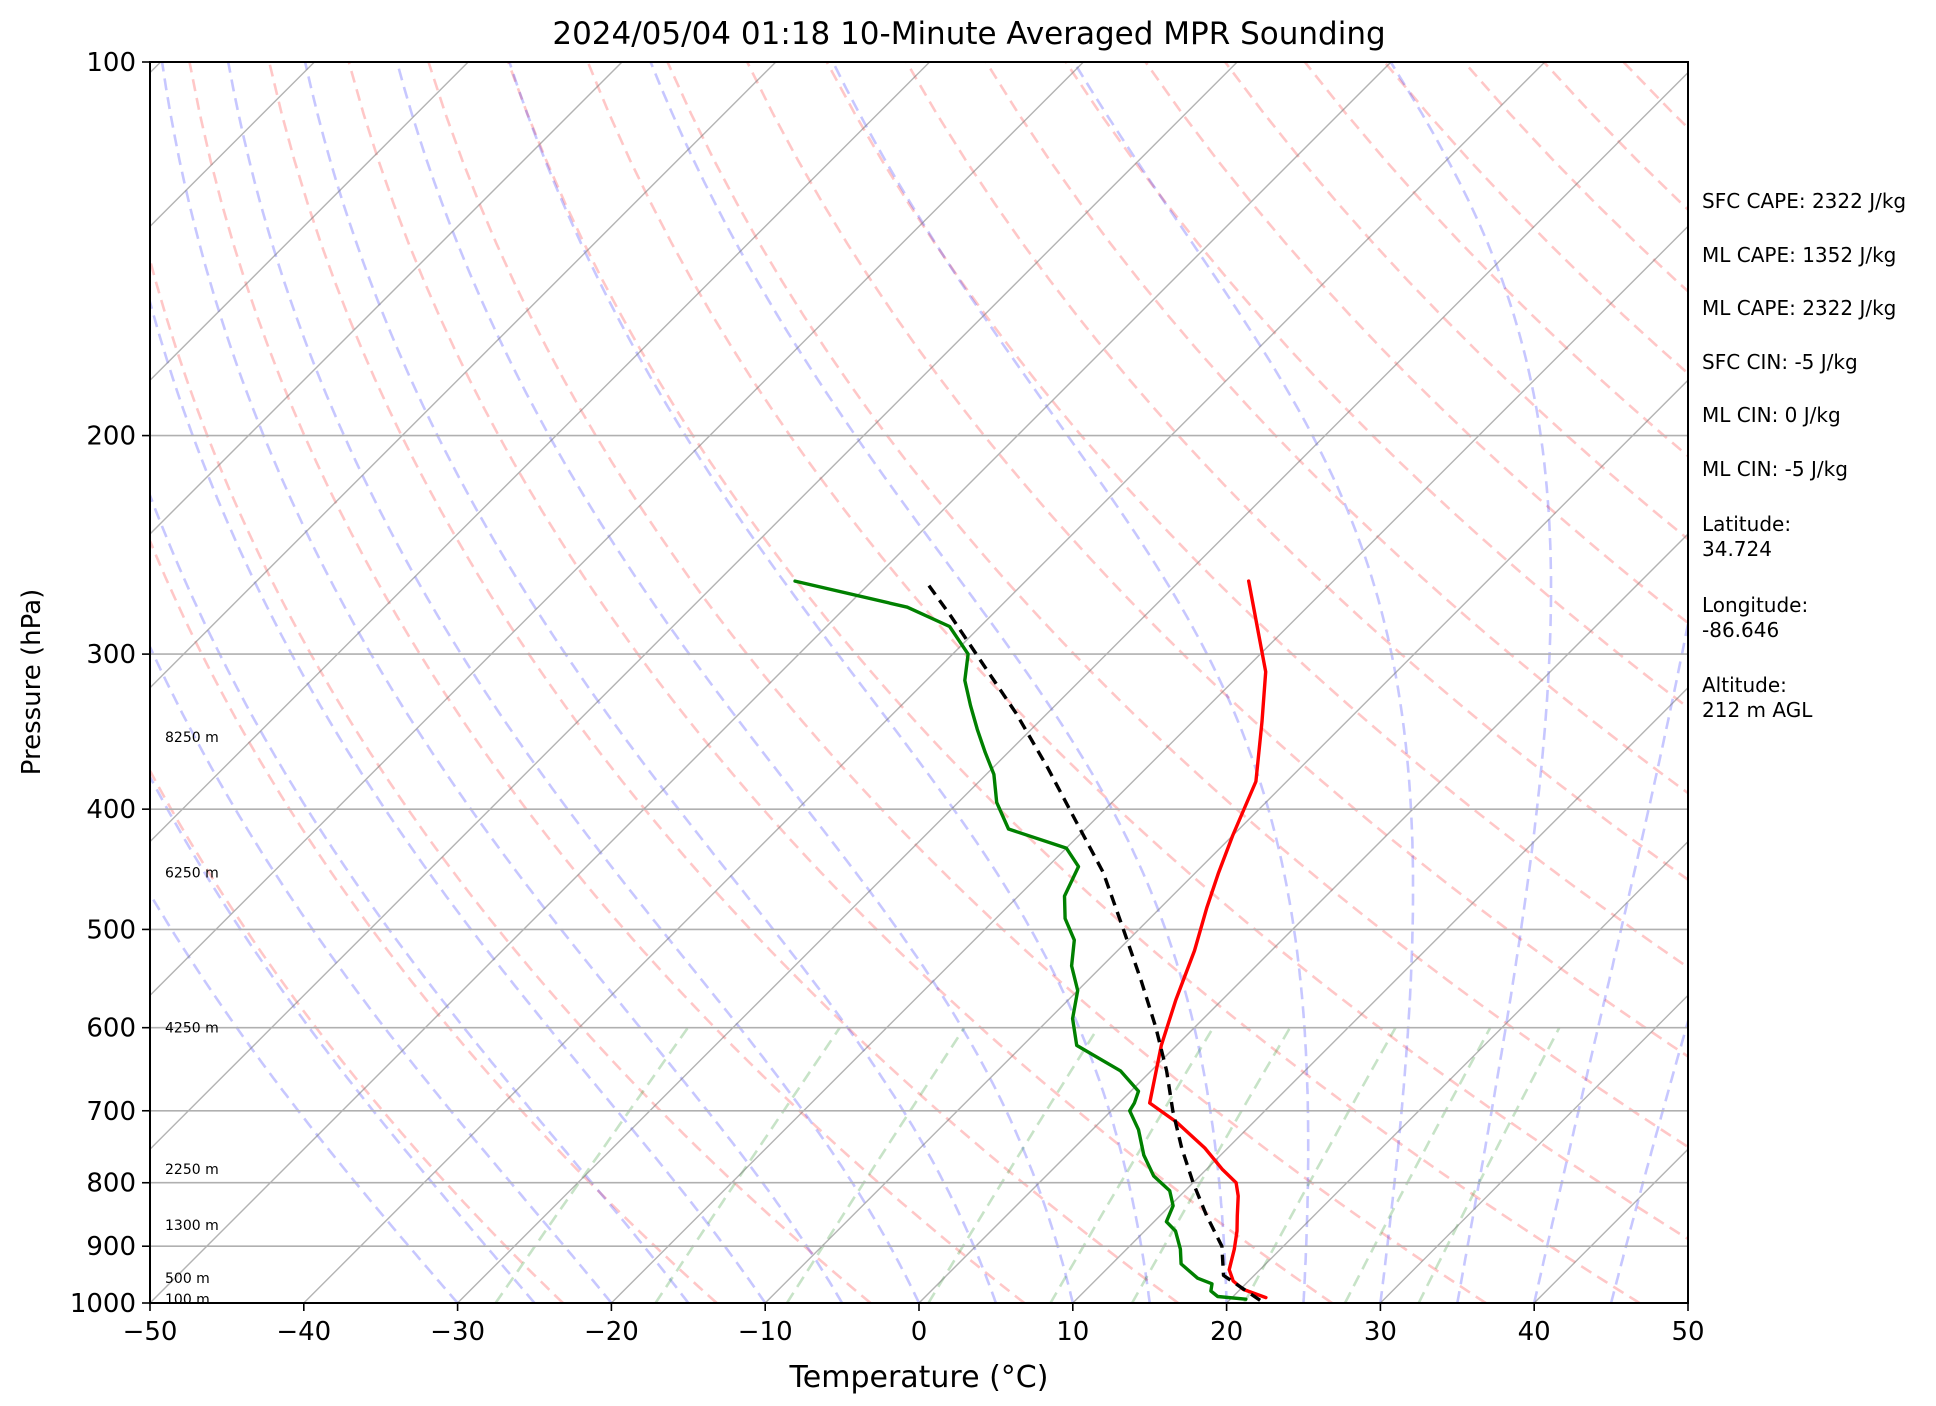 The image size is (1936, 1406). Describe the element at coordinates (187, 1300) in the screenshot. I see `height-label: 100 m` at that location.